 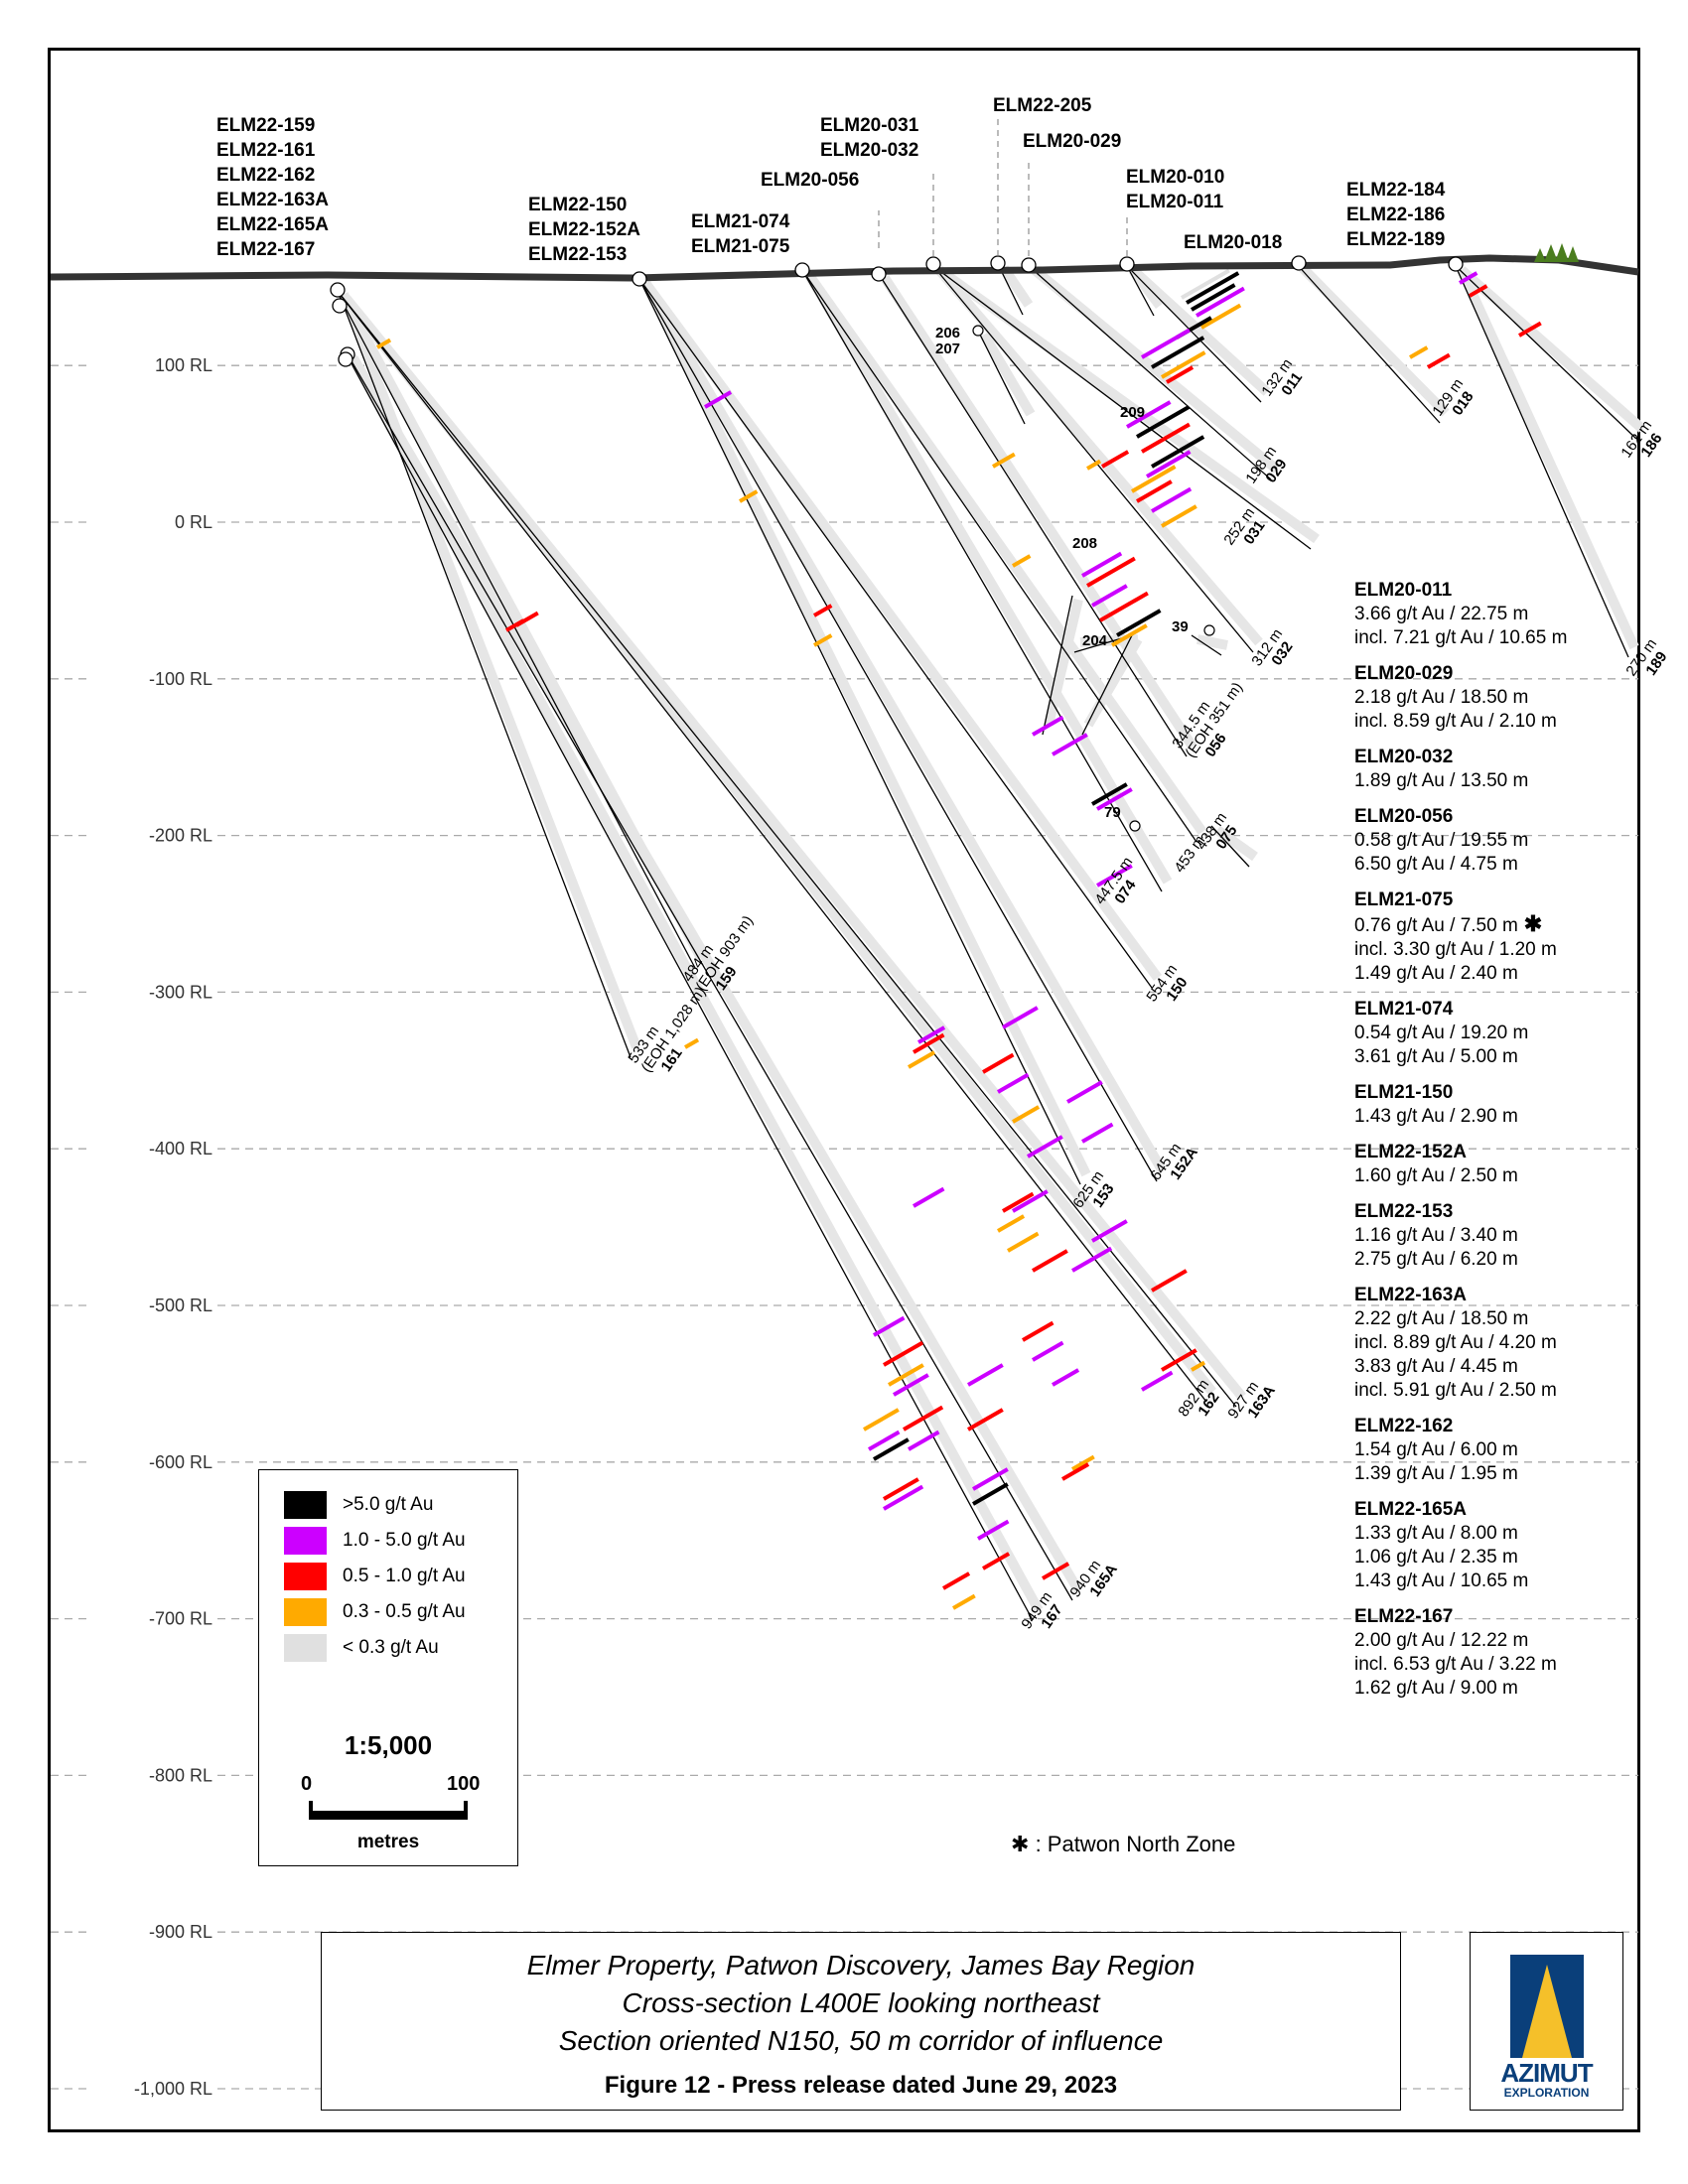 I want to click on result-block: ELM21-150 1.43 g/t Au / 2.90 m, so click(x=1493, y=1105).